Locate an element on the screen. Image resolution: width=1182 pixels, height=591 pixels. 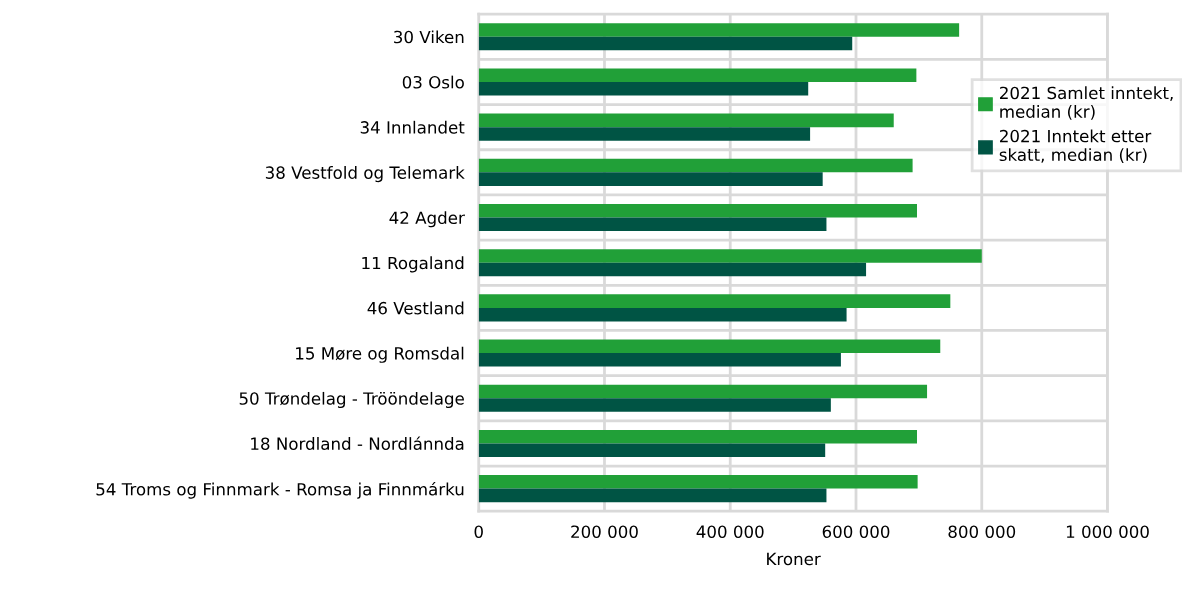
x-tick-label: 400 000 is located at coordinates (730, 531).